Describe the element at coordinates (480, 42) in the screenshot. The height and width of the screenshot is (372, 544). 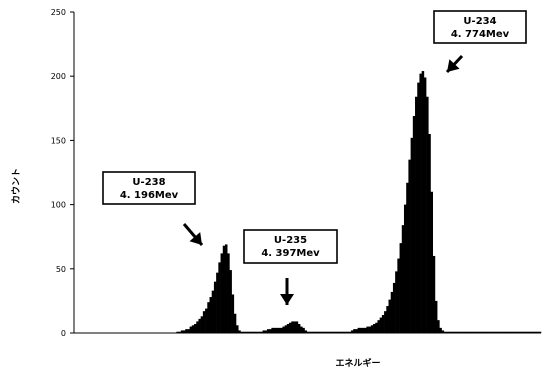
I see `callout-u-234: U-234 4. 774Mev` at that location.